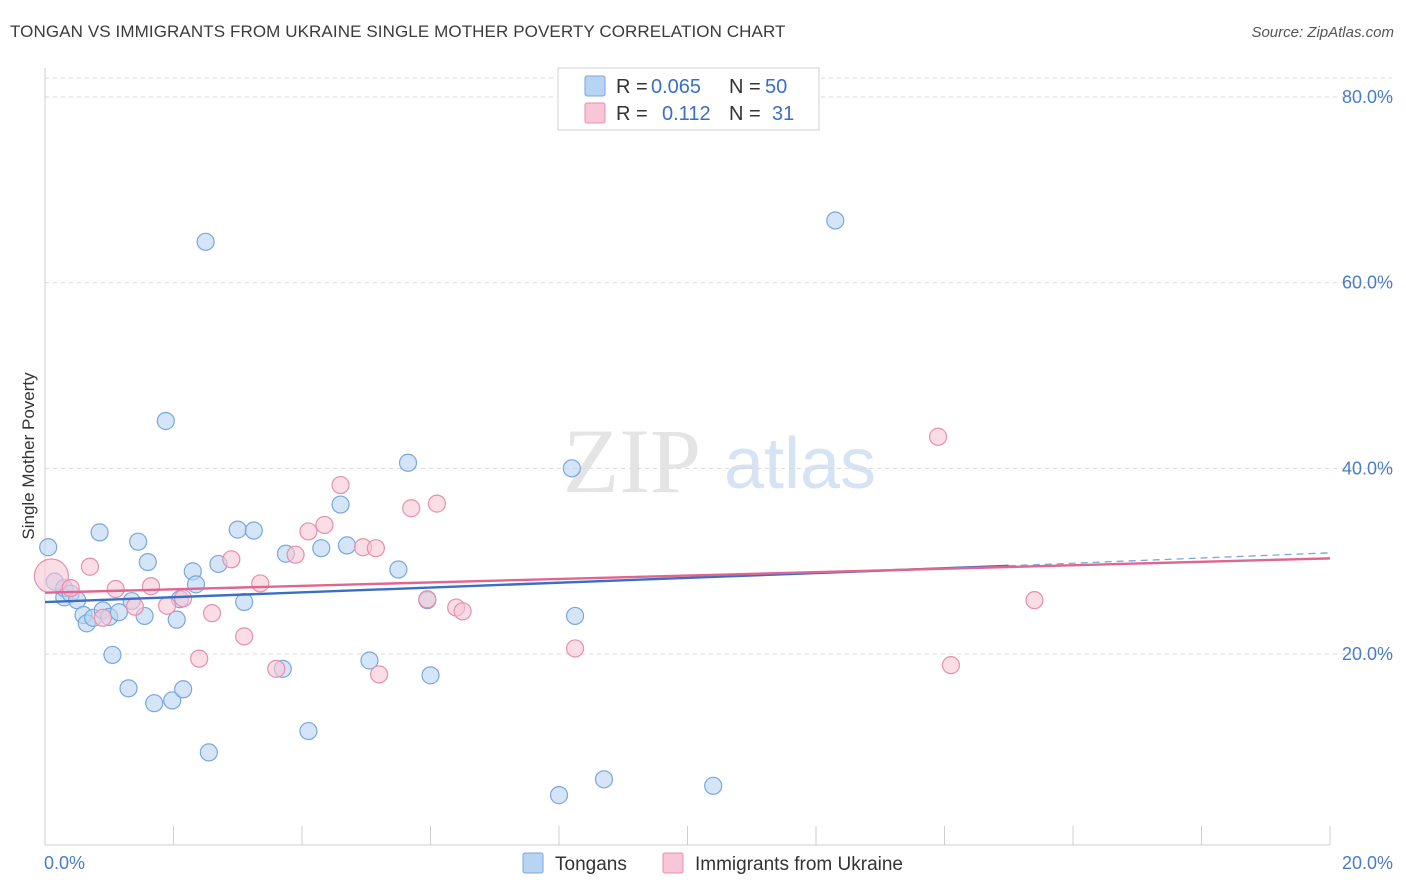 The height and width of the screenshot is (892, 1406). Describe the element at coordinates (28, 456) in the screenshot. I see `y-axis-title: Single Mother Poverty` at that location.